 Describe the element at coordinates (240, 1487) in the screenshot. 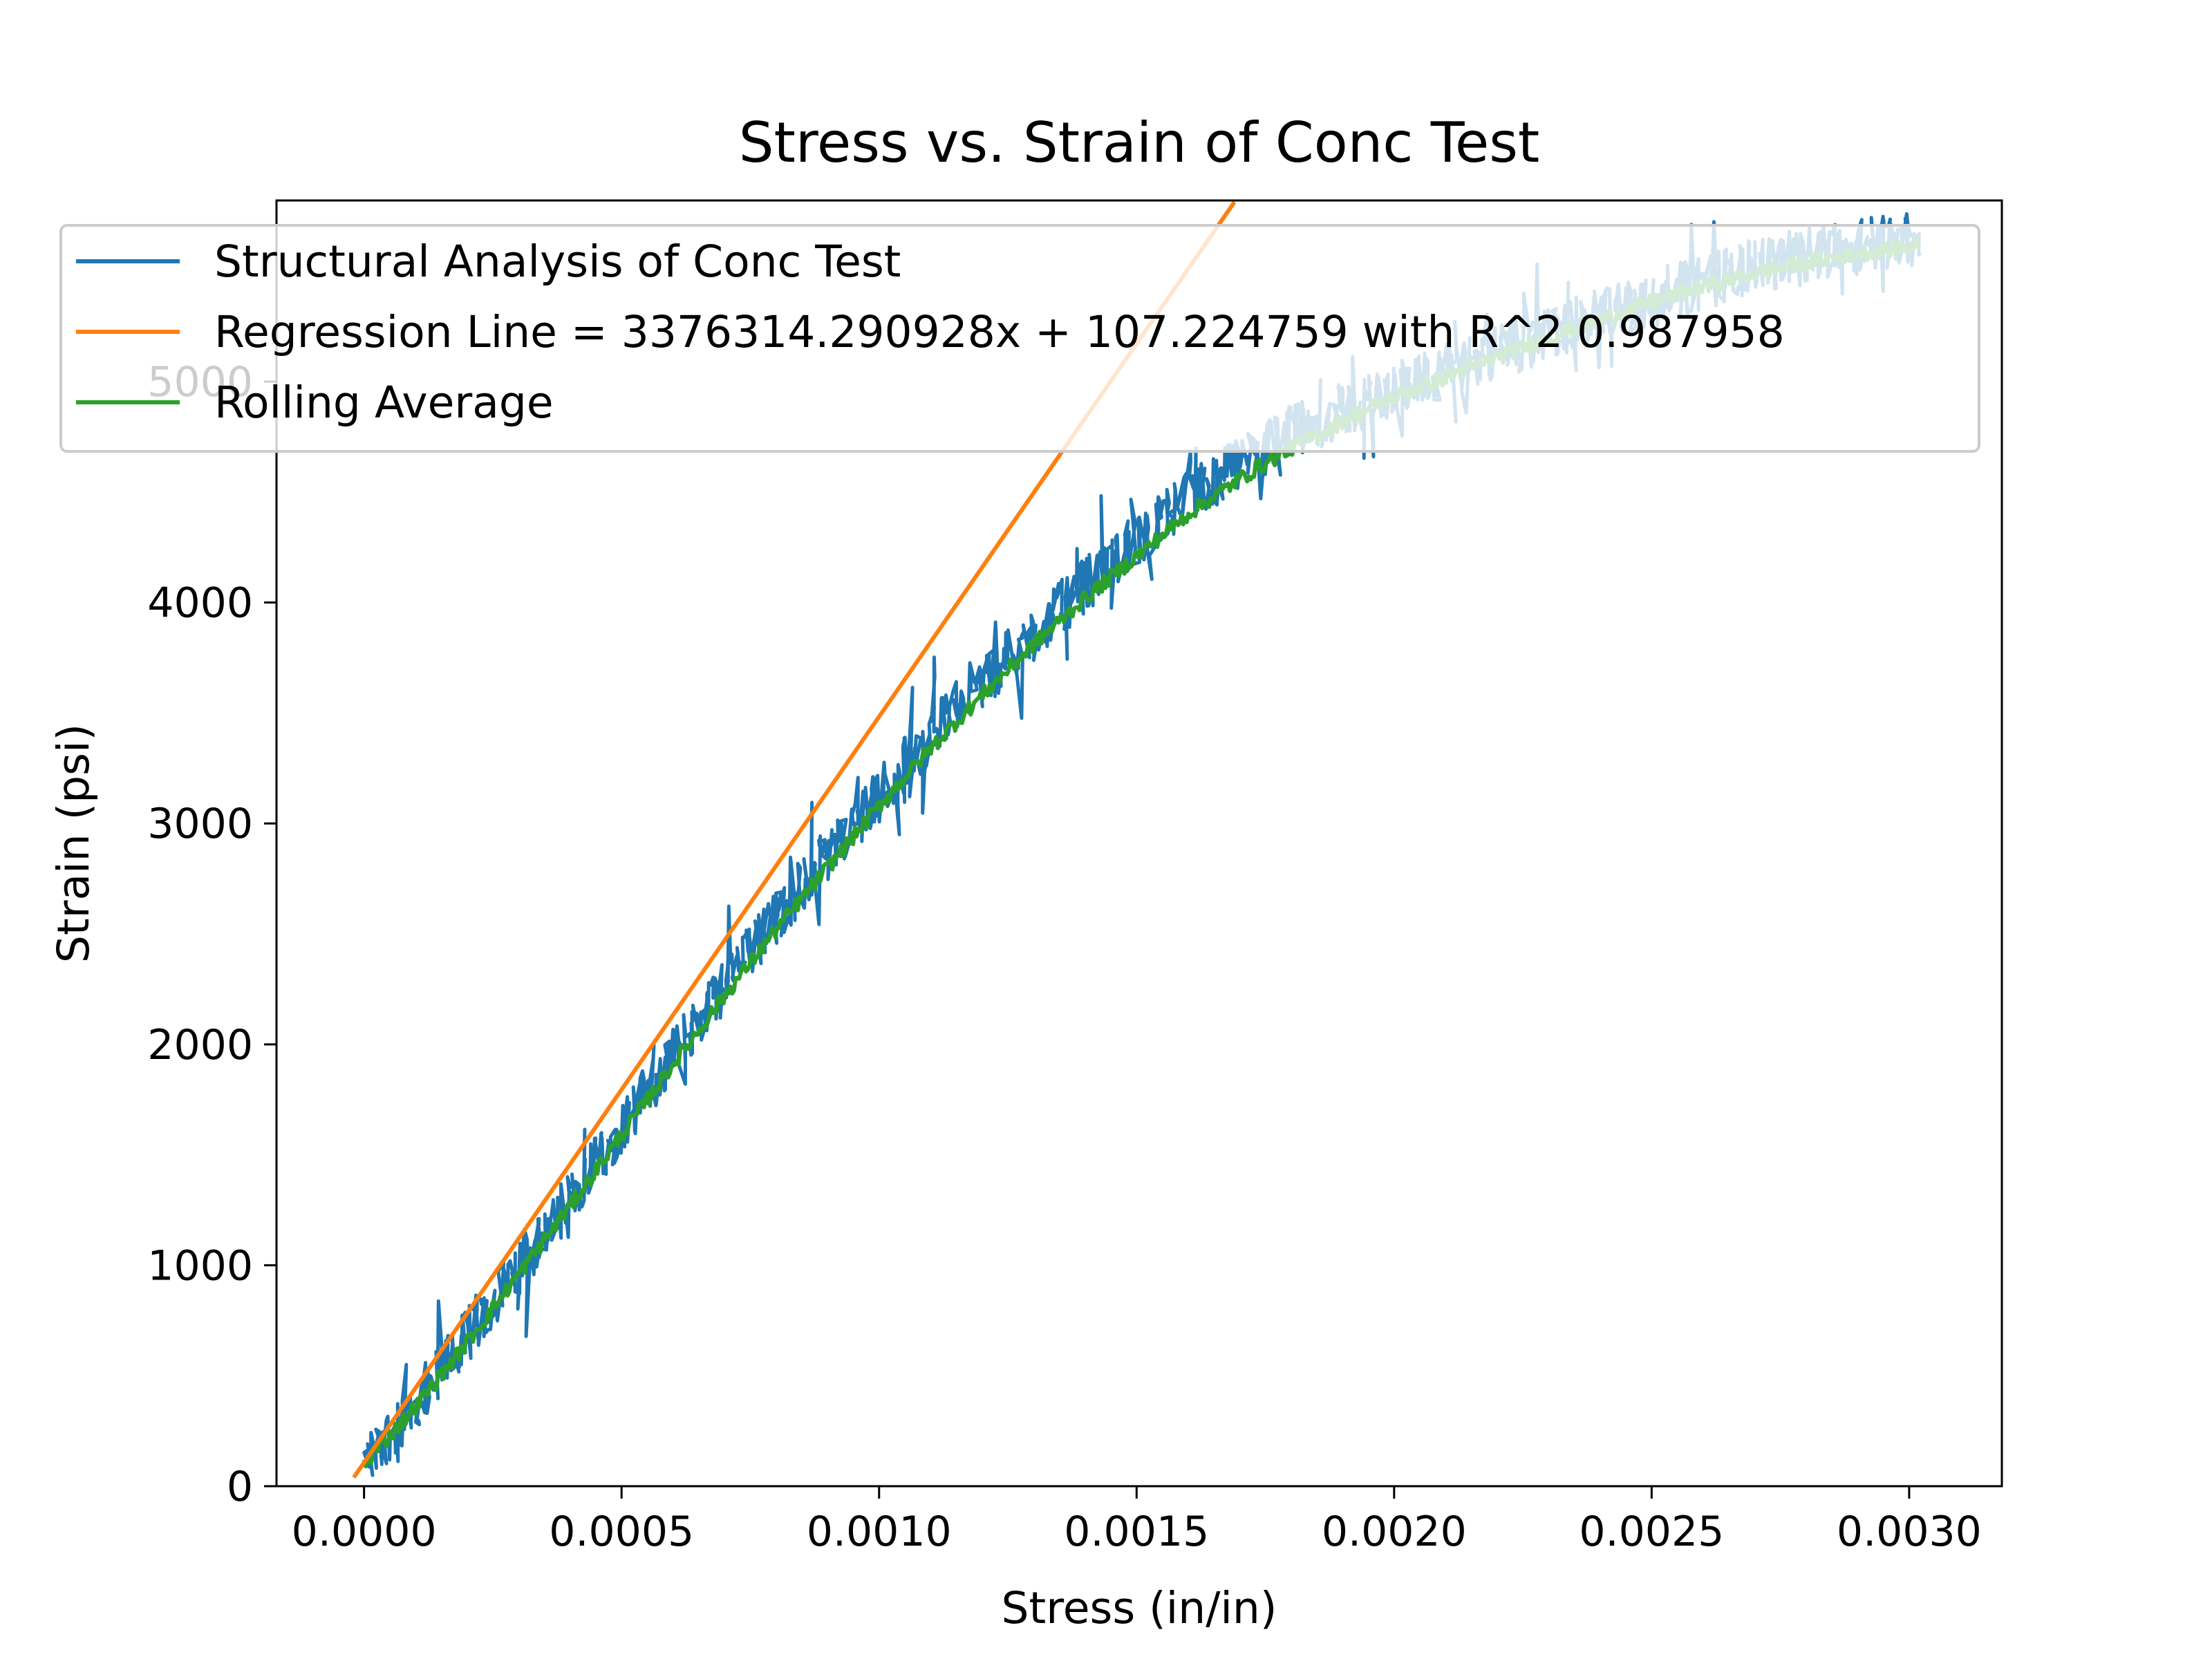

I see `y-tick-label: 0` at that location.